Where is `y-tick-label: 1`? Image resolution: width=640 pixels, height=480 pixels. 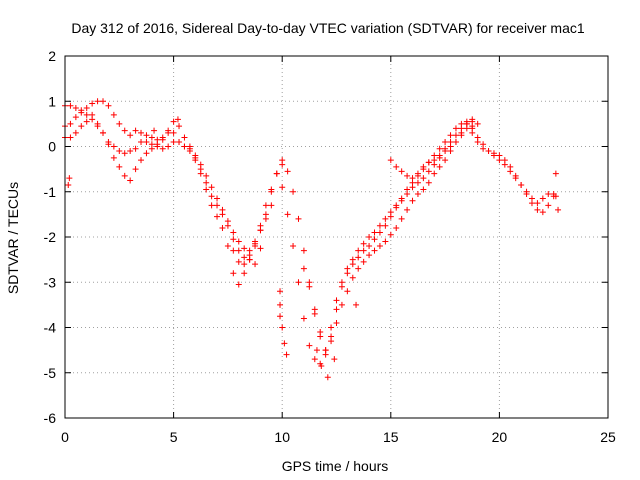 y-tick-label: 1 is located at coordinates (52, 101).